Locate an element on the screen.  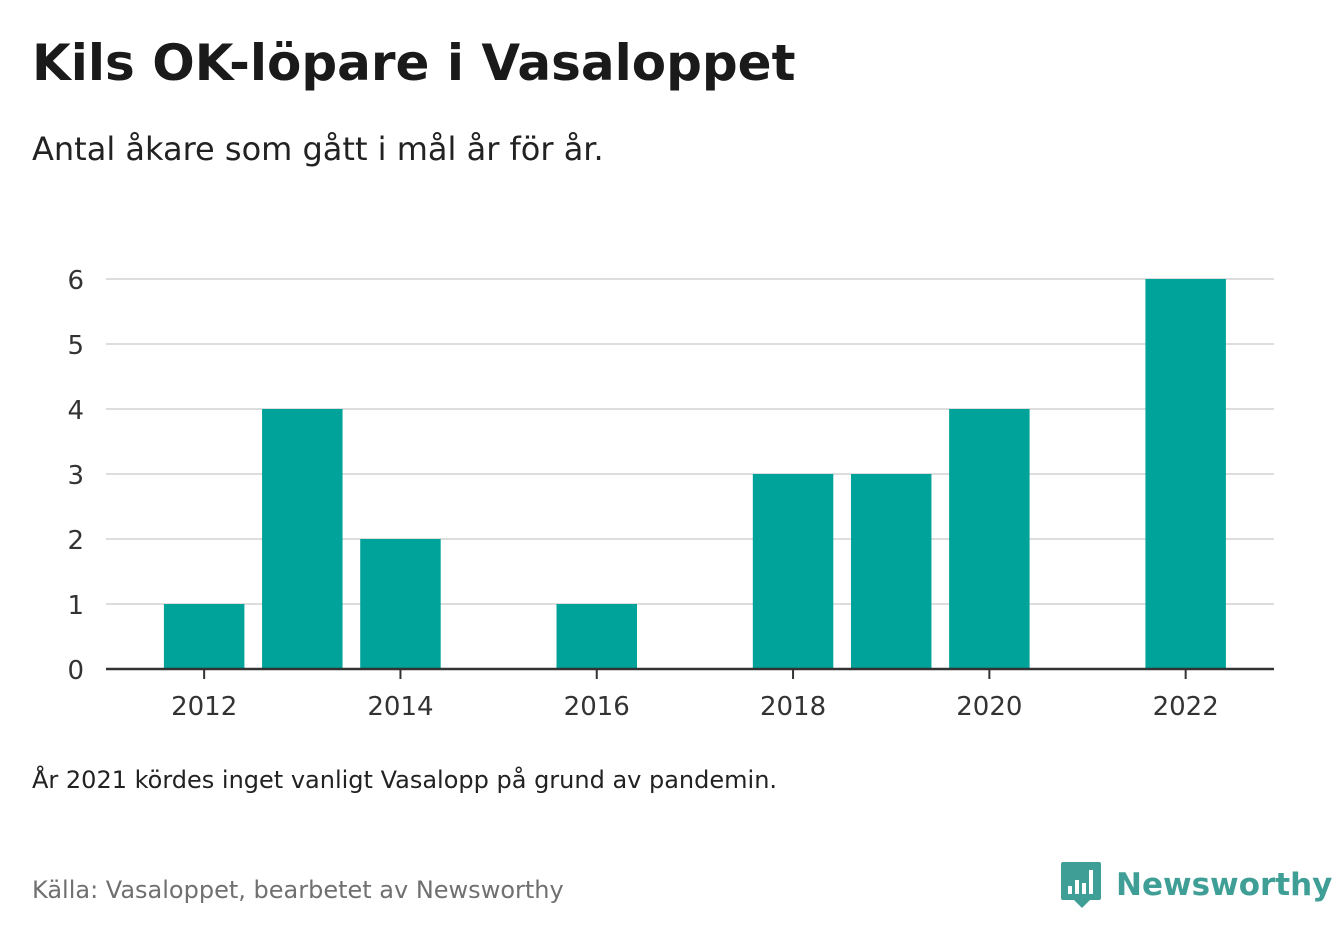
x-tick-label: 2020 is located at coordinates (989, 707).